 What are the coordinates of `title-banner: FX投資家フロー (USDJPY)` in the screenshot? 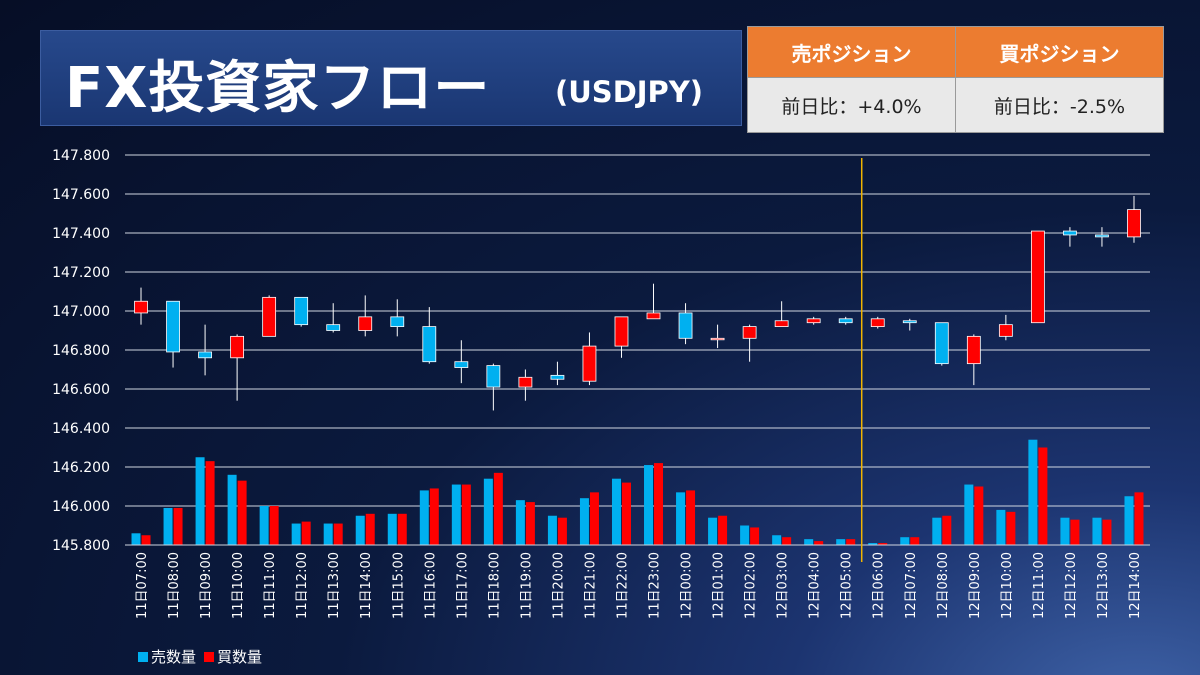 It's located at (391, 78).